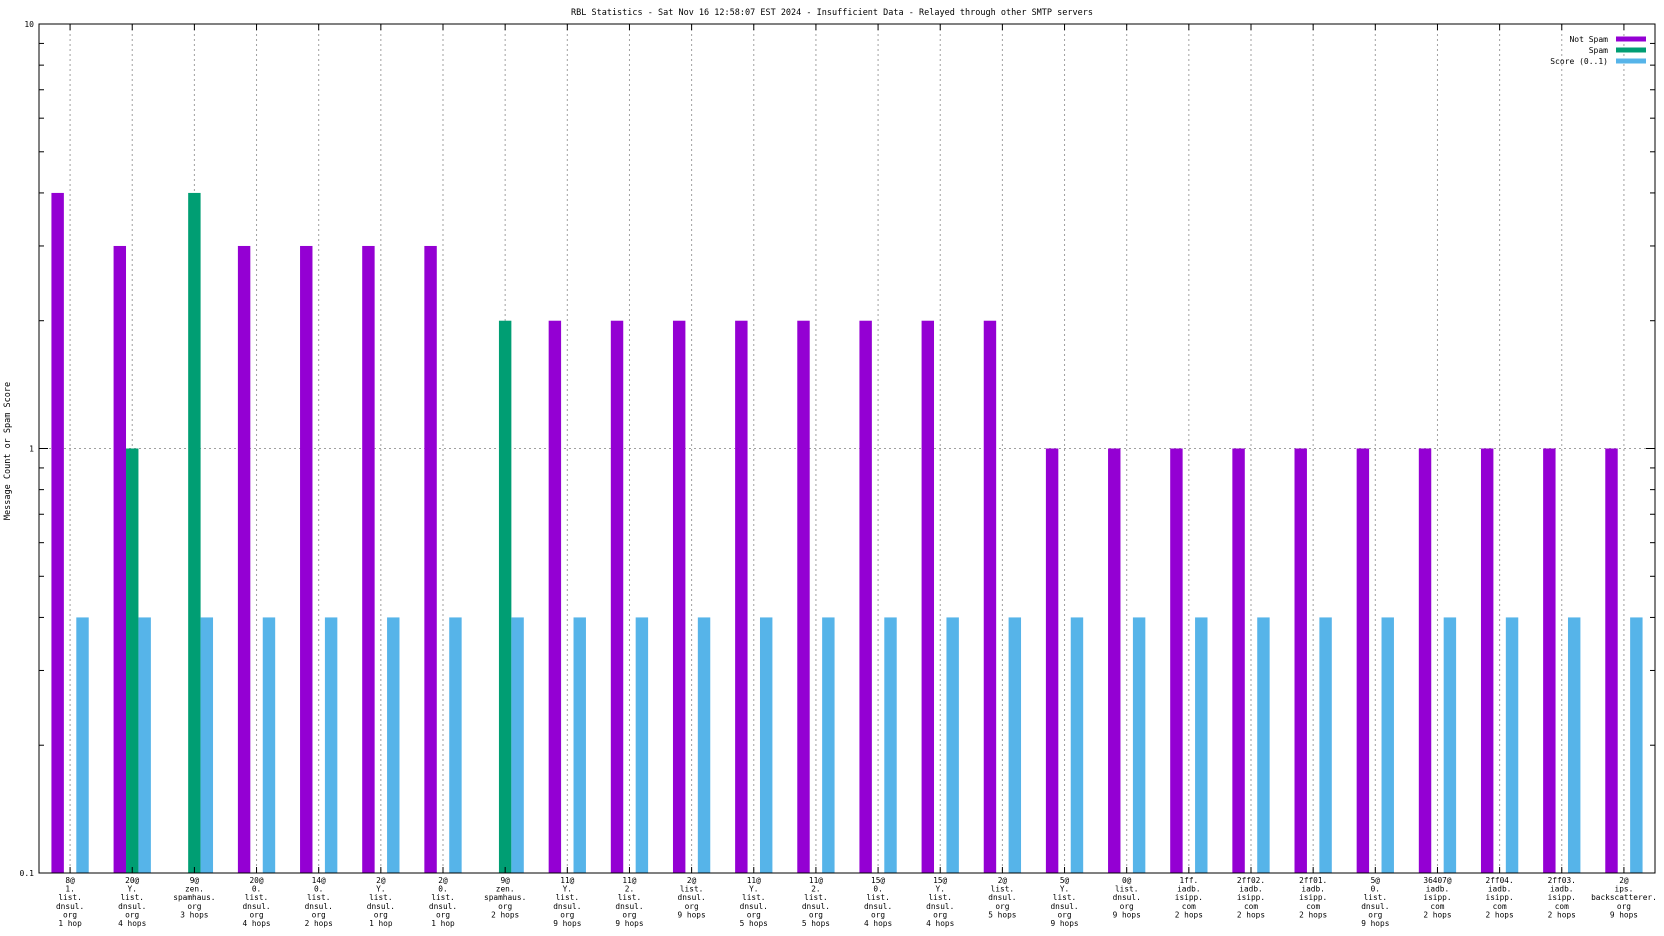  I want to click on legend-label: Score (0..1), so click(1579, 61).